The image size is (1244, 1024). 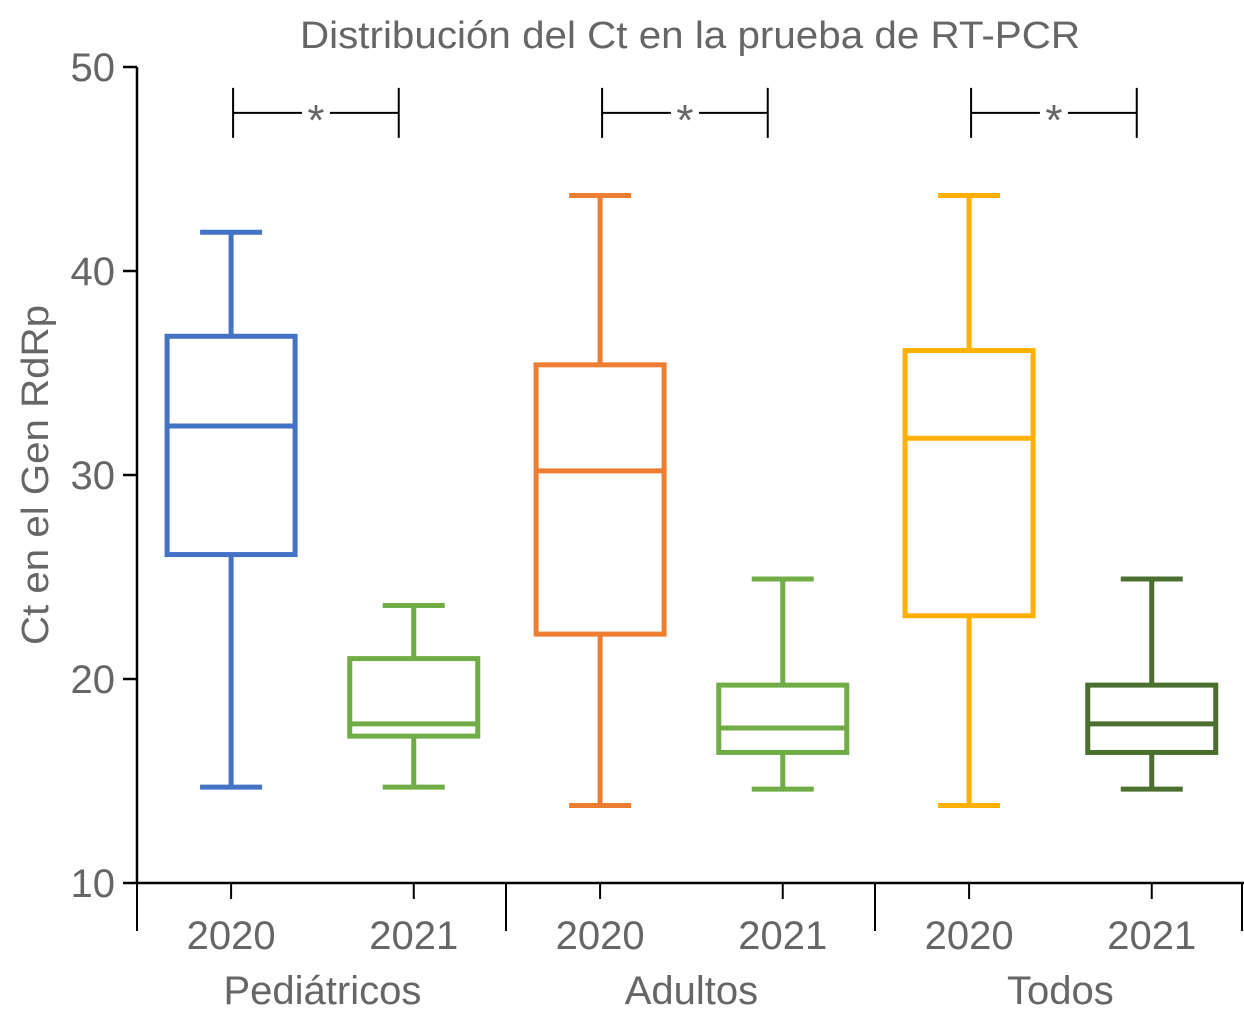 What do you see at coordinates (93, 476) in the screenshot?
I see `y-tick-label: 30` at bounding box center [93, 476].